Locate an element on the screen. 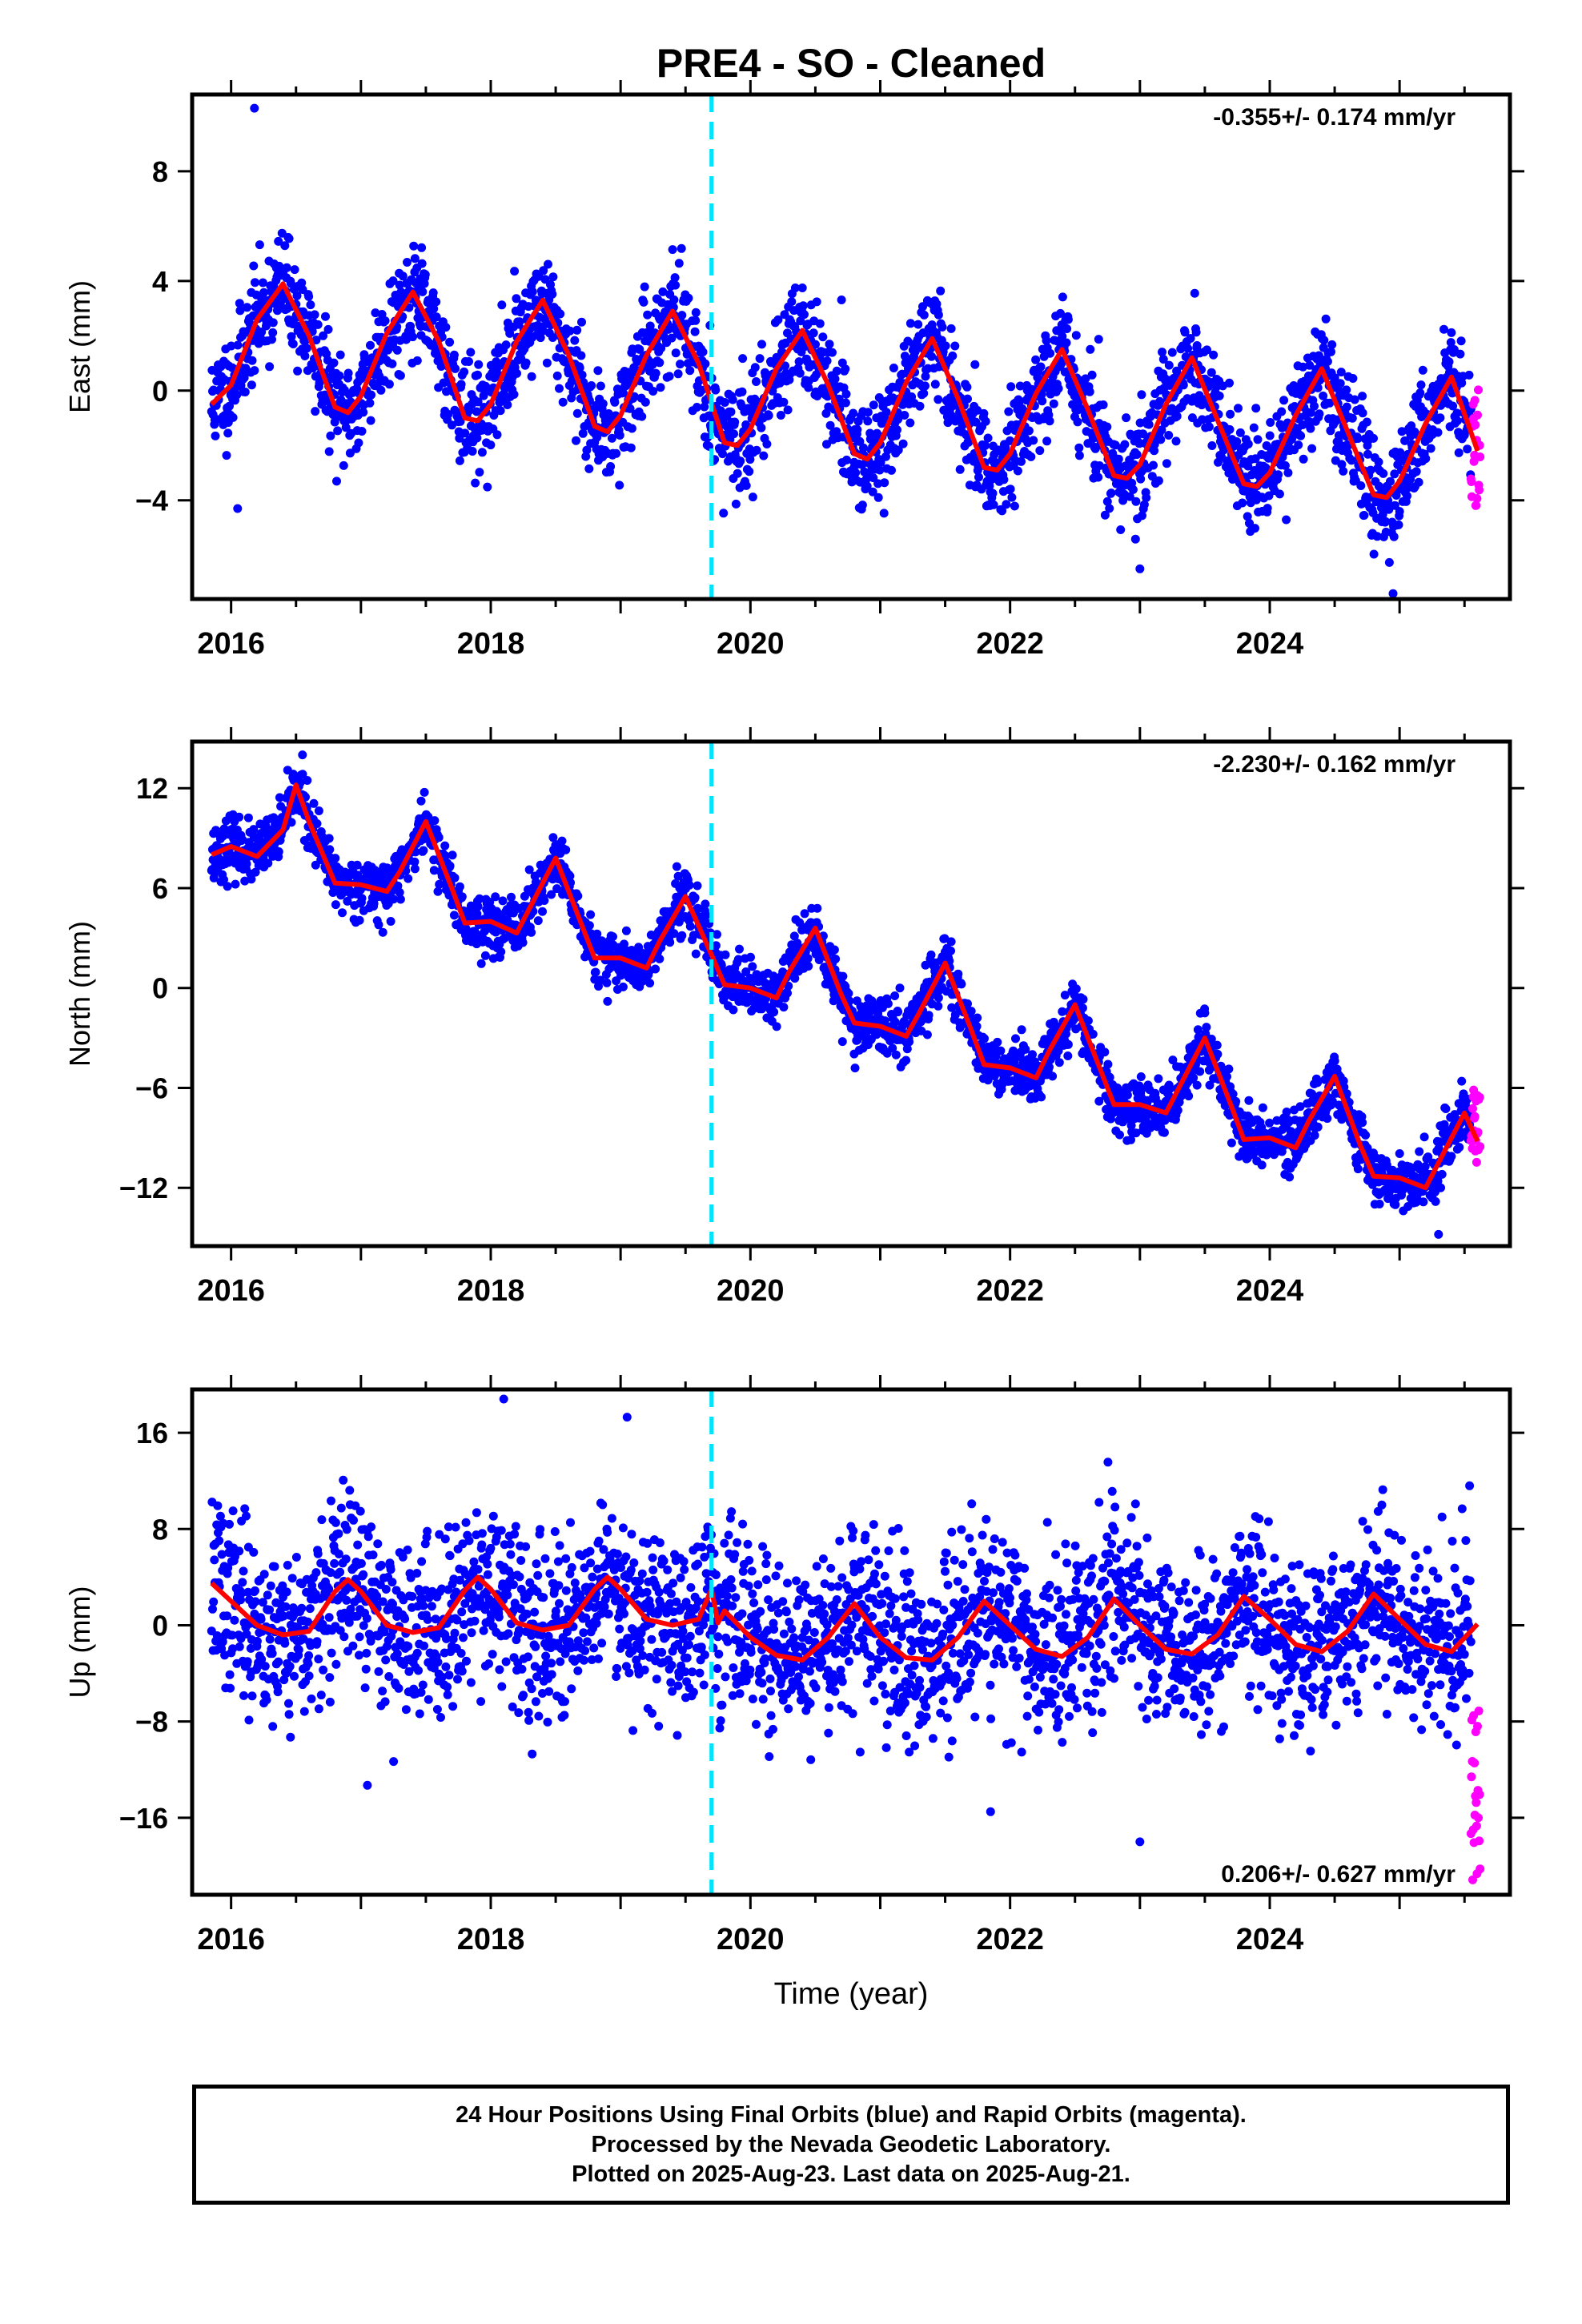 Image resolution: width=1582 pixels, height=2324 pixels. up-rapid-orbit-points is located at coordinates (1475, 1795).